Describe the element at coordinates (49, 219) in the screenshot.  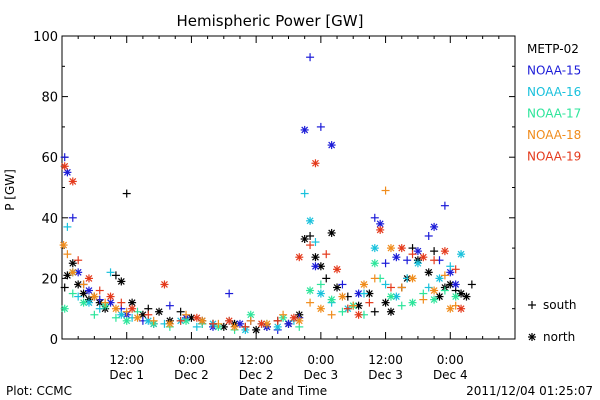
I see `y-tick-label: 40` at that location.